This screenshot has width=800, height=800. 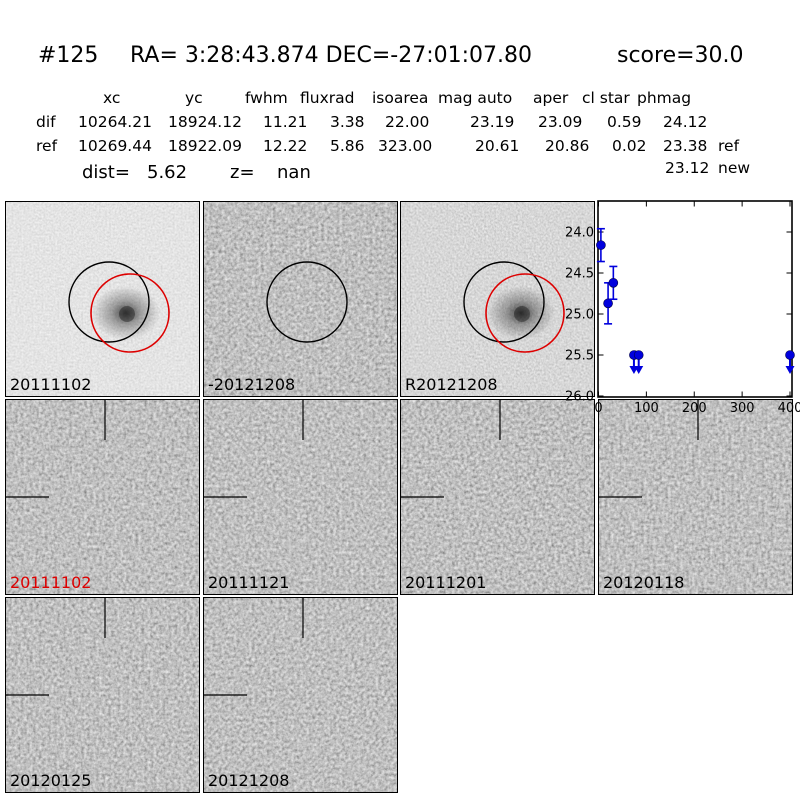 I want to click on ref-xc: 10269.44, so click(x=115, y=146).